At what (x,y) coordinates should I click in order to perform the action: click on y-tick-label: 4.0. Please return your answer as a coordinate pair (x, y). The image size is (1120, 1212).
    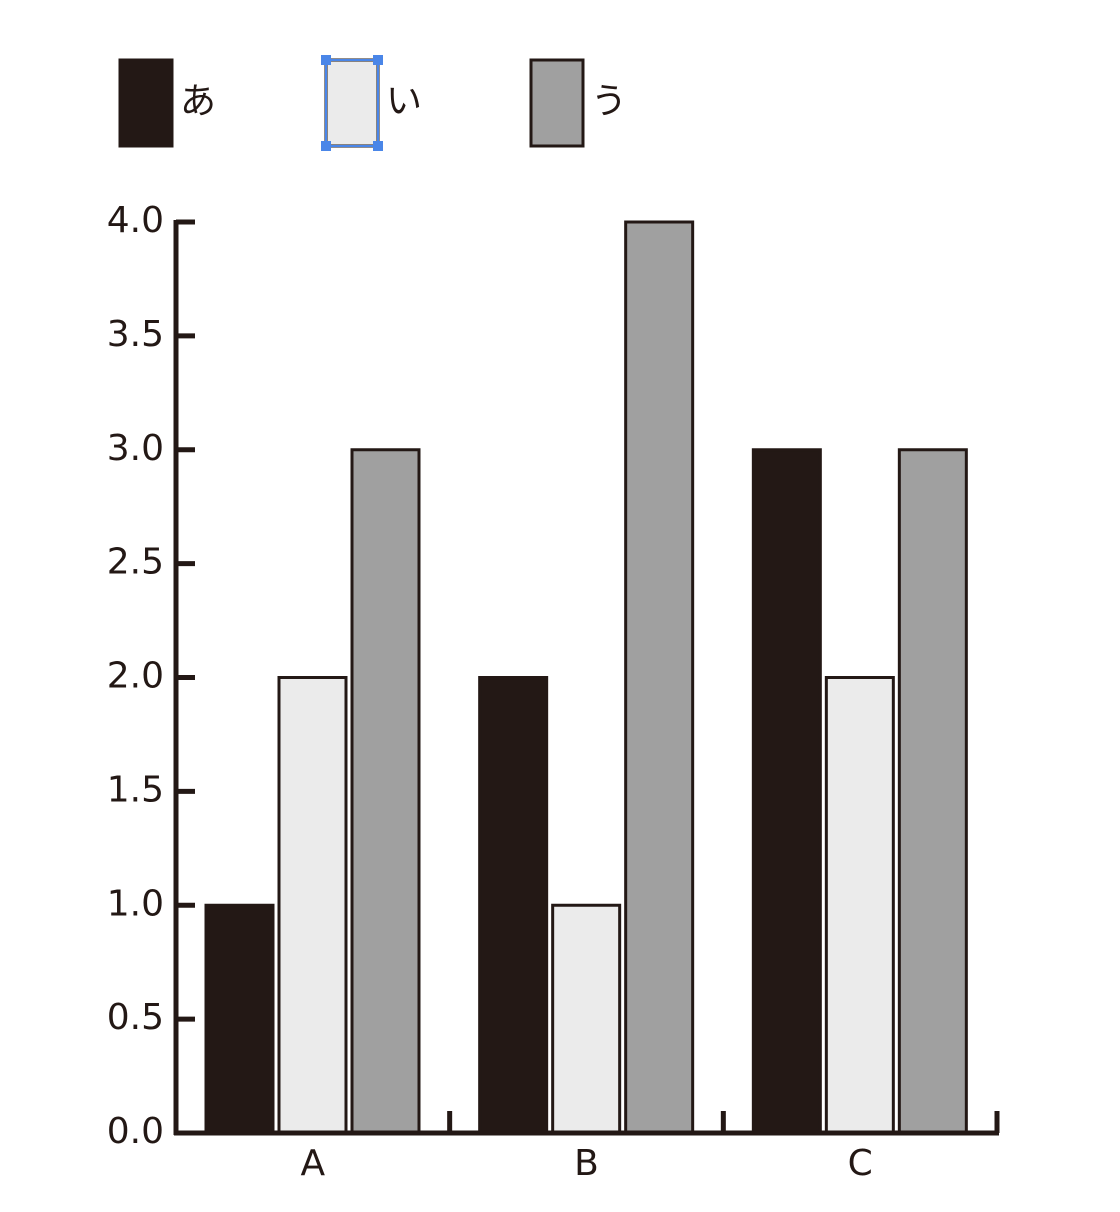
    Looking at the image, I should click on (135, 220).